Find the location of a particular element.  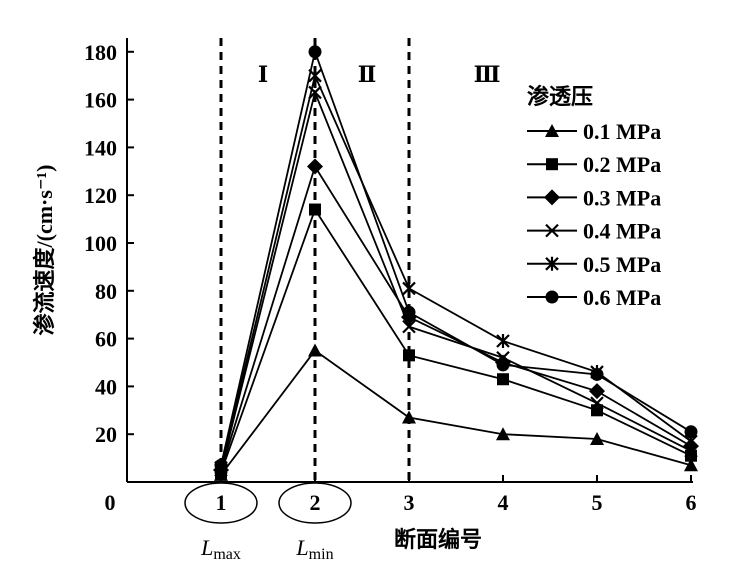

legend-label: 0.2 MPa is located at coordinates (622, 164).